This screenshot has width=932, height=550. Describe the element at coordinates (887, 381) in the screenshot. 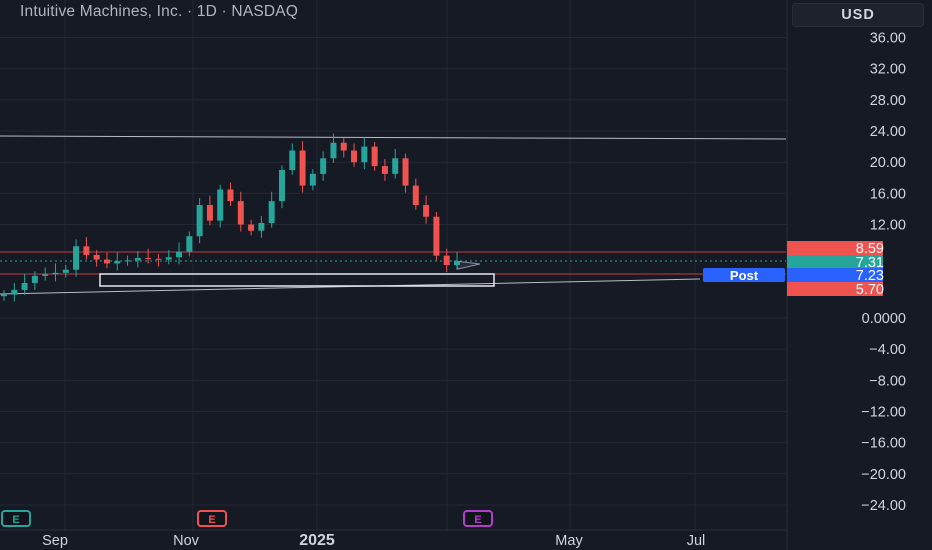

I see `y-tick-label: −8.00` at that location.